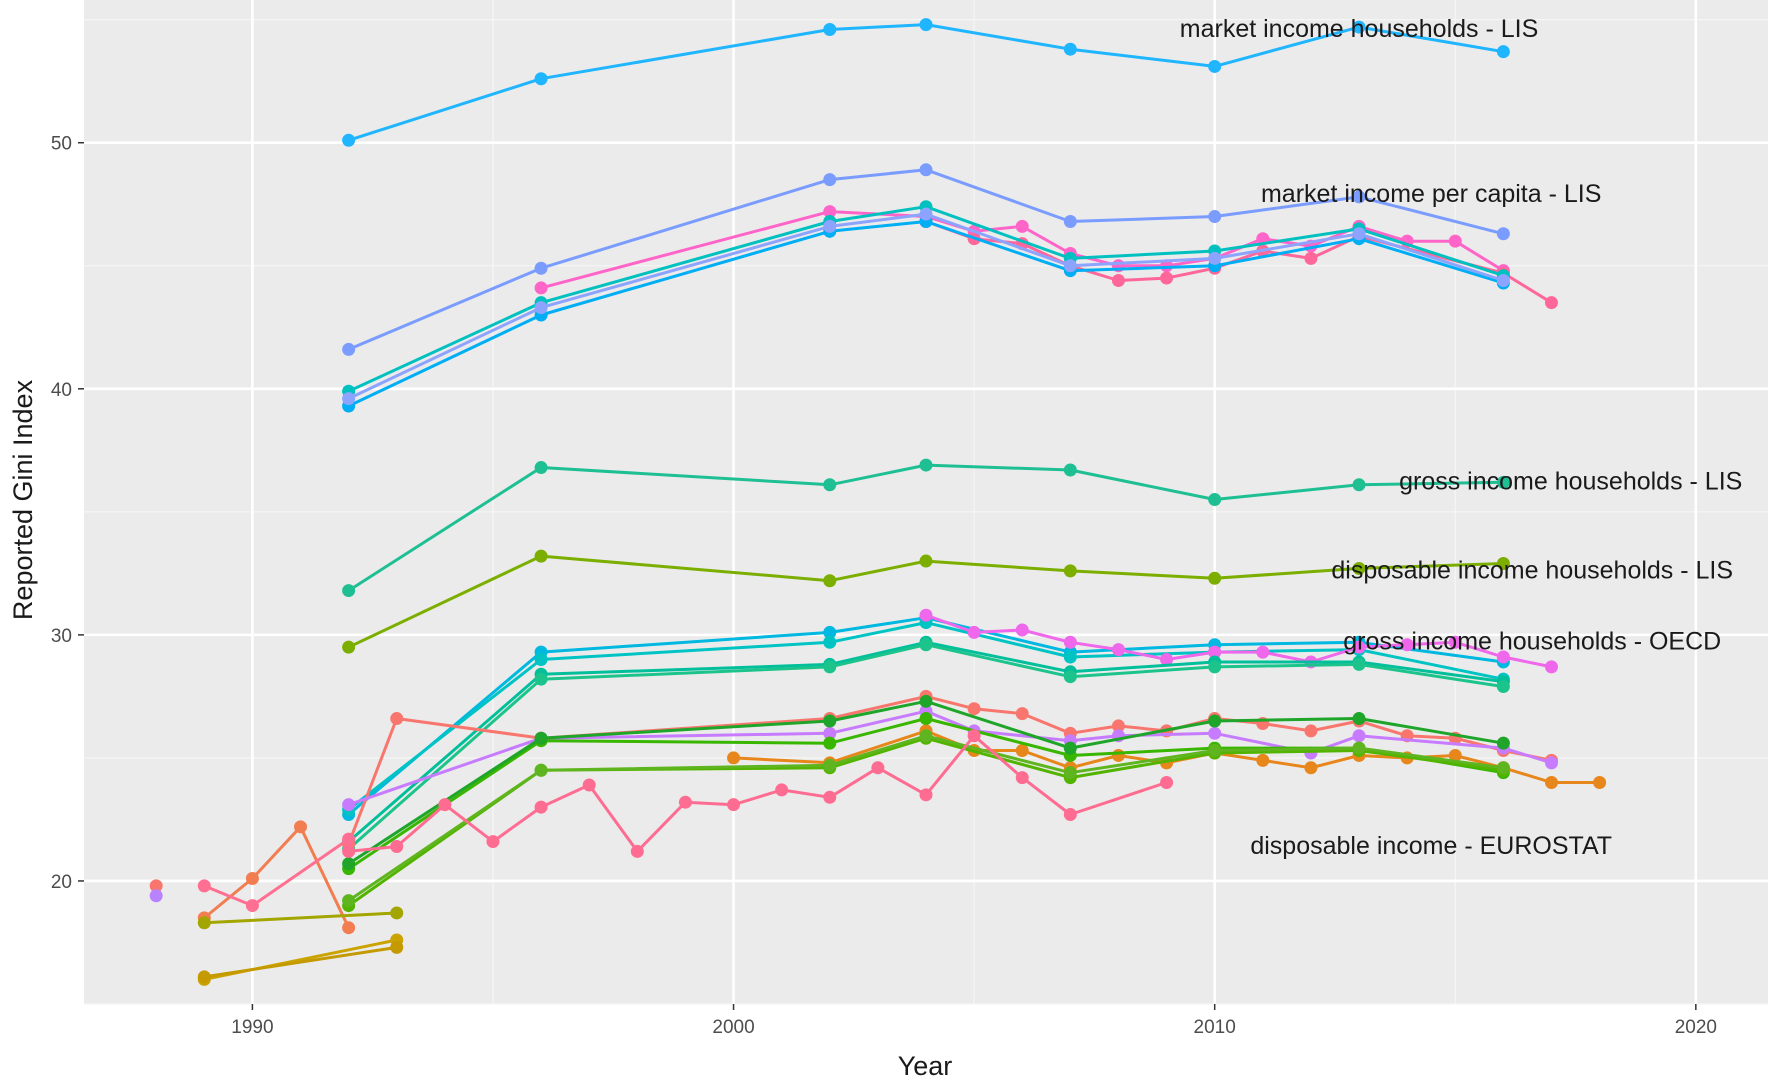 Image resolution: width=1768 pixels, height=1081 pixels. I want to click on annotation-label: market income households - LIS, so click(1359, 29).